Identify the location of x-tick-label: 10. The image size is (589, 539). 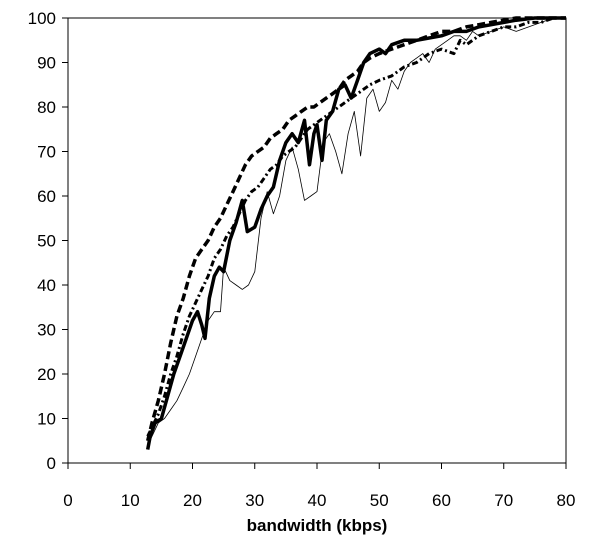
(130, 500).